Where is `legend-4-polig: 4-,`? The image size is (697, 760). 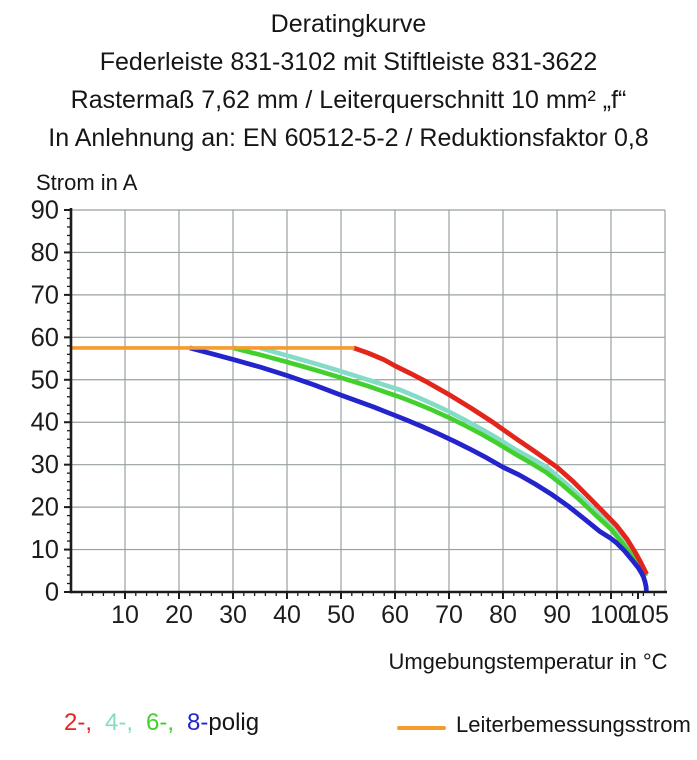 legend-4-polig: 4-, is located at coordinates (119, 722).